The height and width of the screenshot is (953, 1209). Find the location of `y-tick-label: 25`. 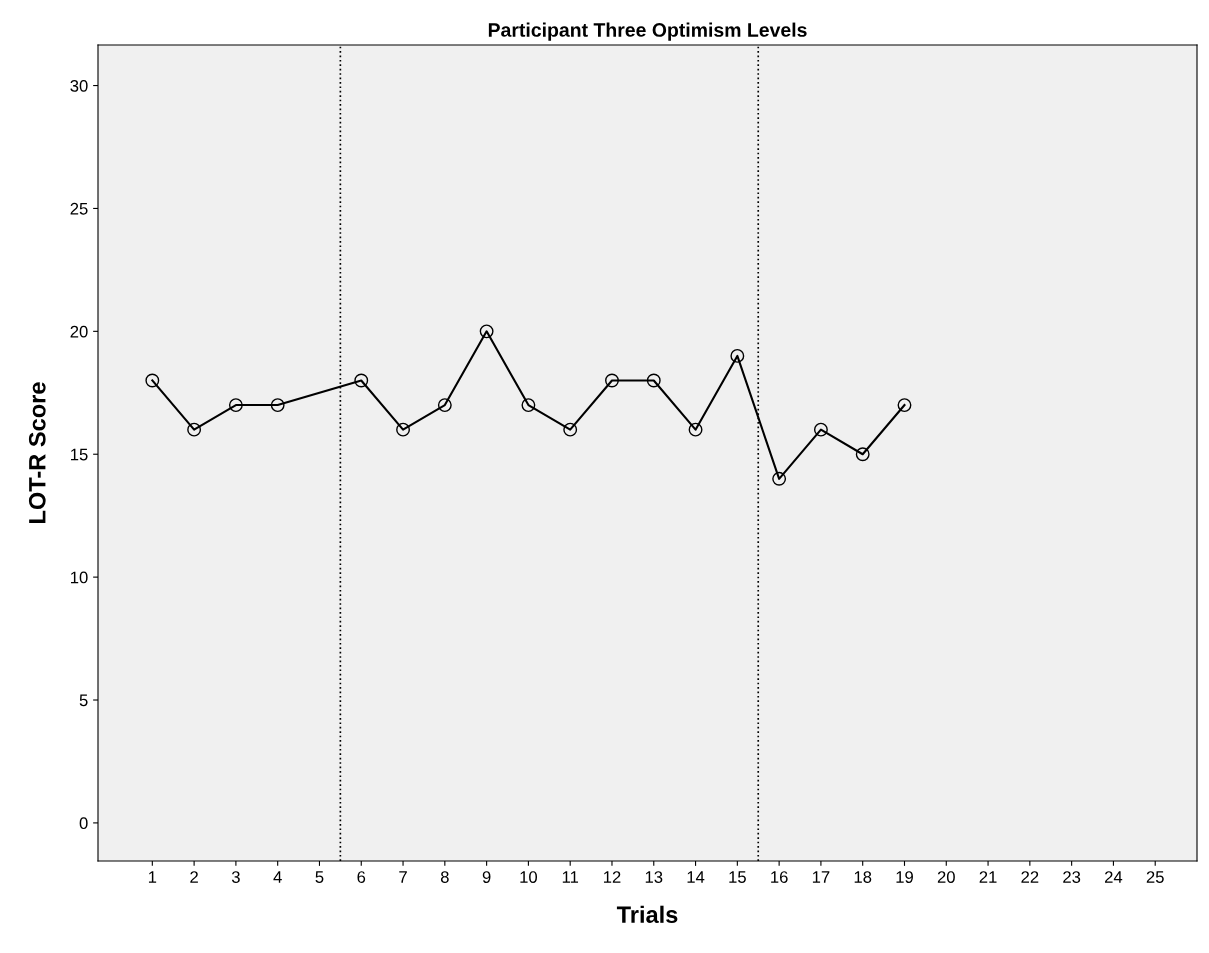

y-tick-label: 25 is located at coordinates (79, 208).